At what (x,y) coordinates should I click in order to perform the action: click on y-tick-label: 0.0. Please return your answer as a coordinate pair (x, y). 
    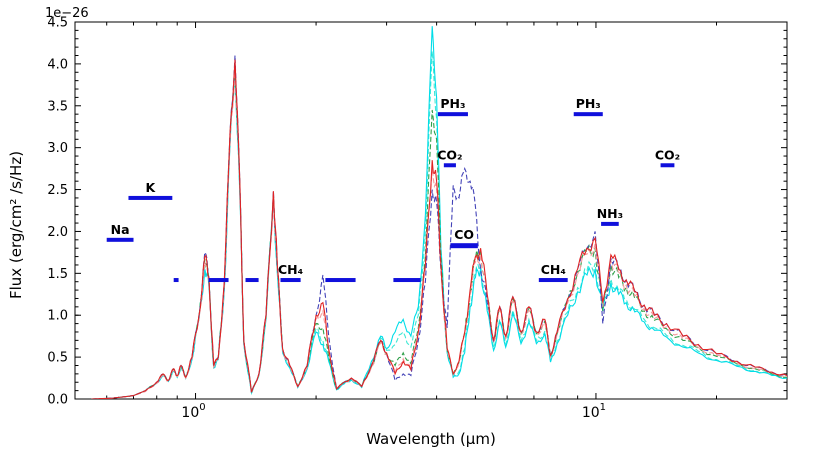
    Looking at the image, I should click on (57, 400).